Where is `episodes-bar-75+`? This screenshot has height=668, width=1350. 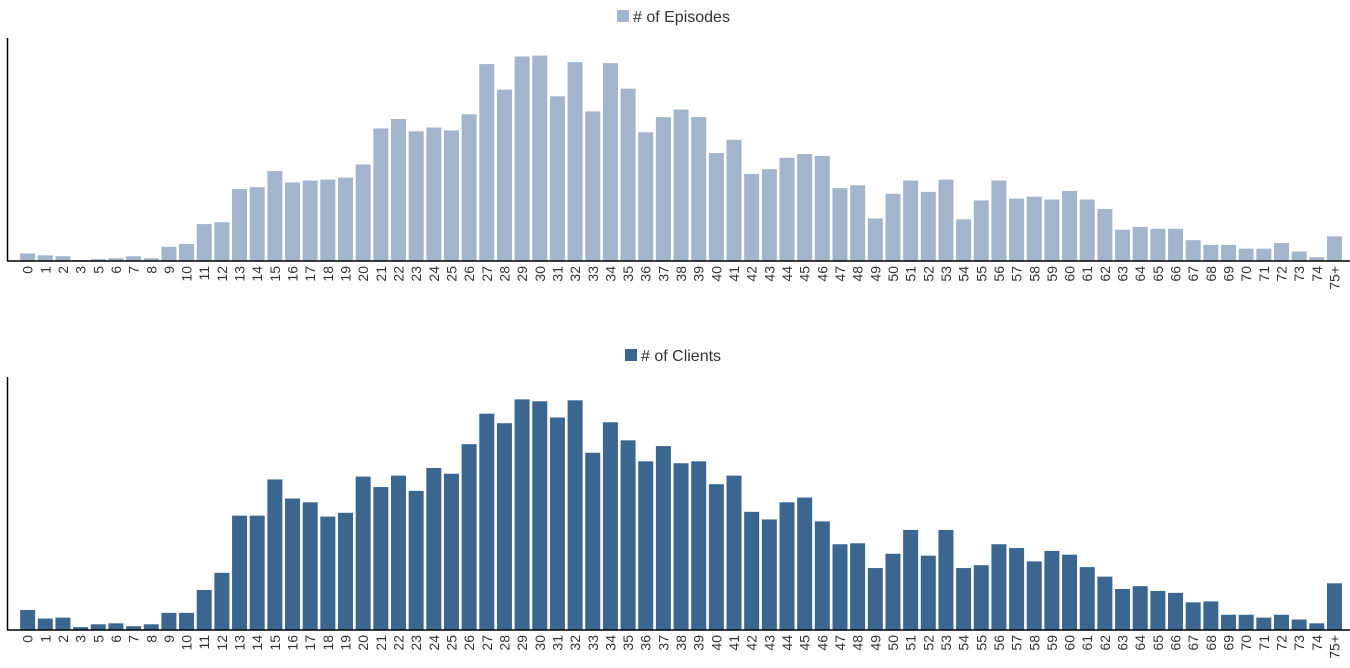
episodes-bar-75+ is located at coordinates (1334, 248).